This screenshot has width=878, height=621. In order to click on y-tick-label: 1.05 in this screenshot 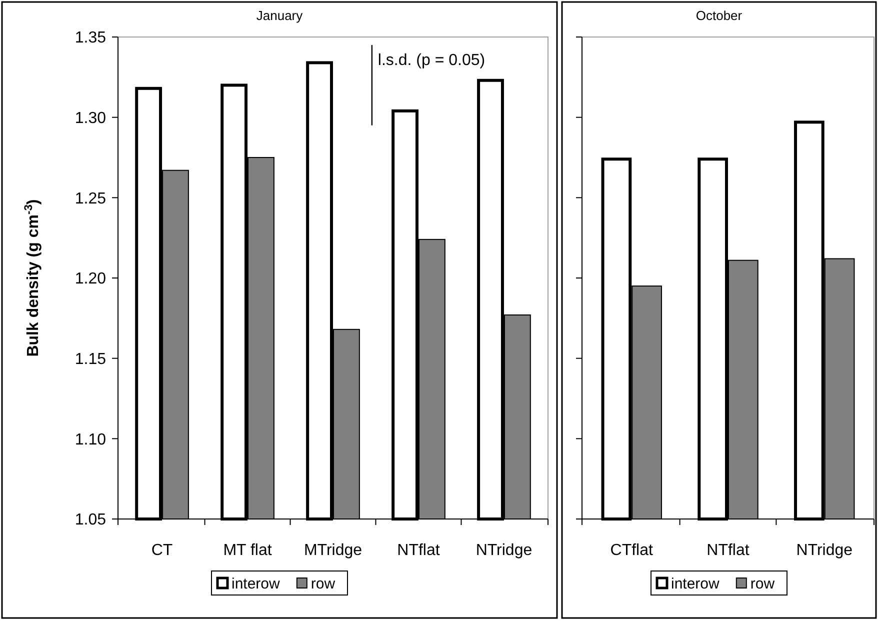, I will do `click(90, 520)`.